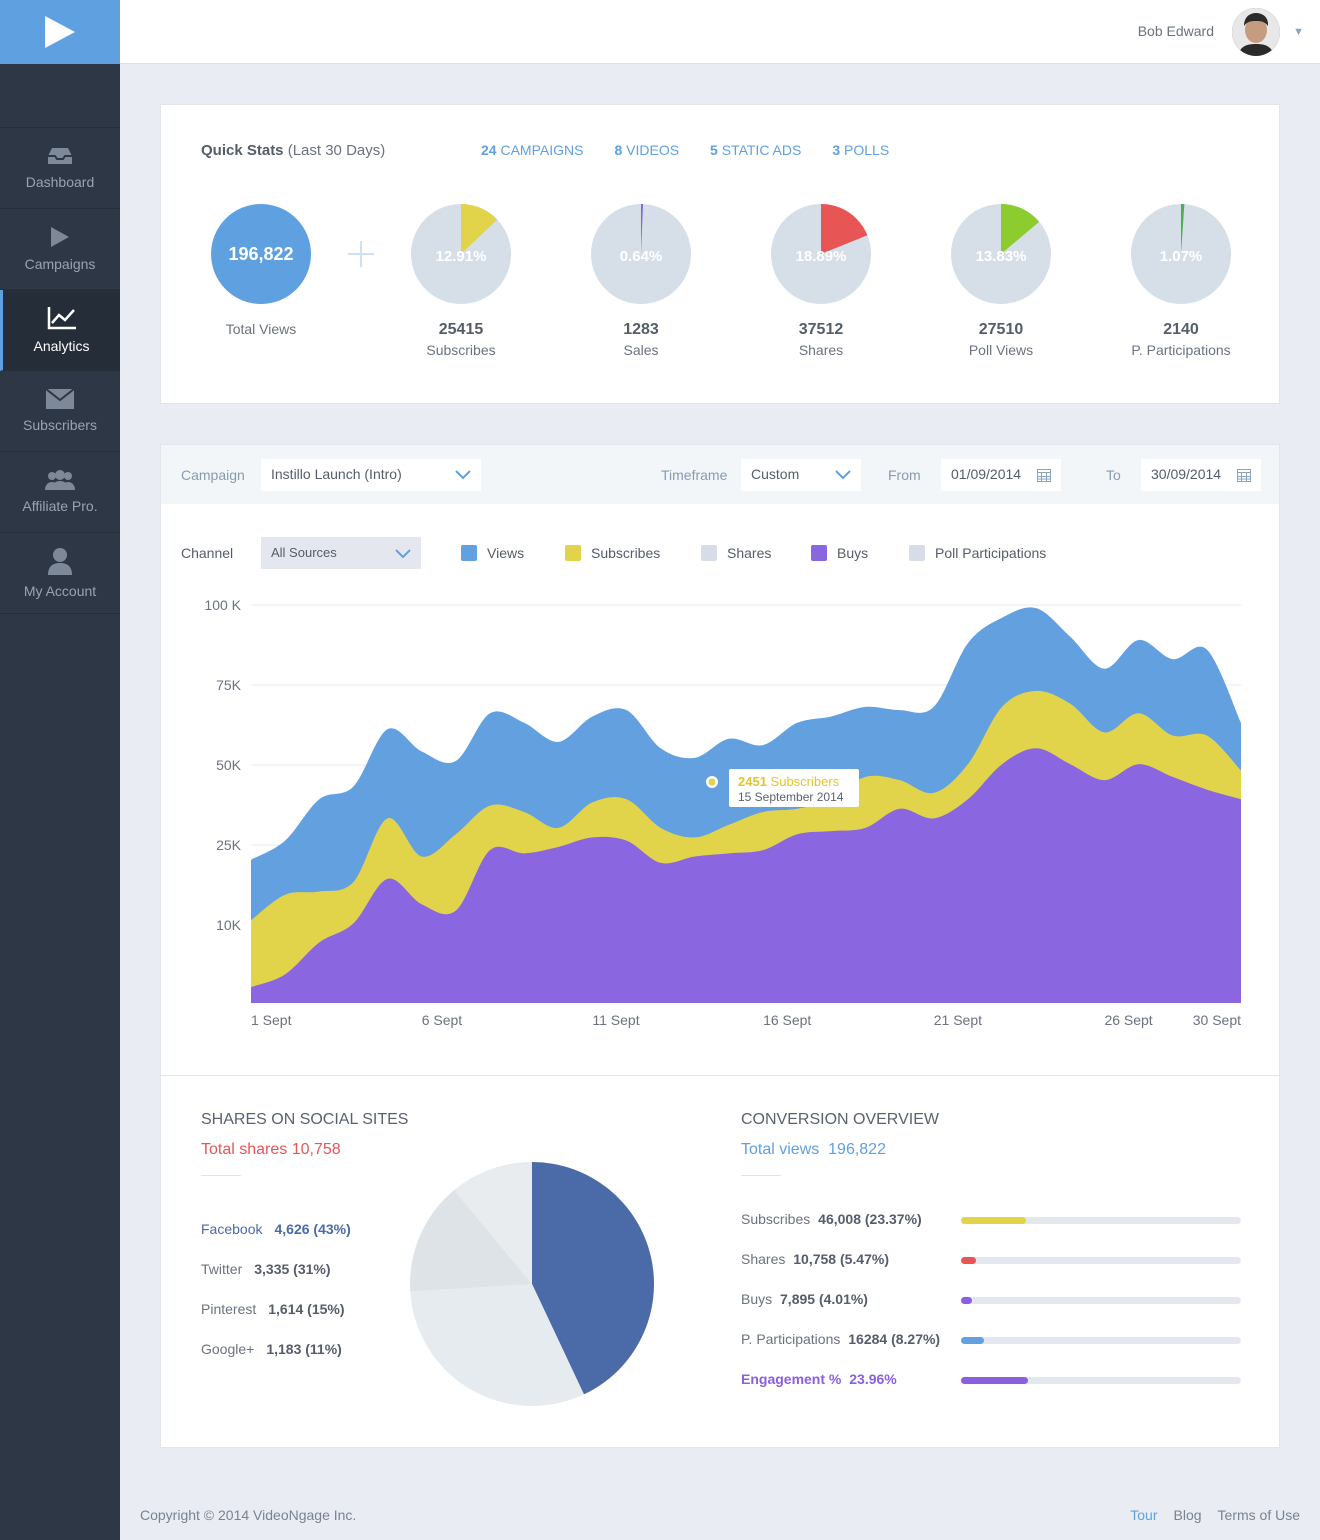 Image resolution: width=1320 pixels, height=1540 pixels. What do you see at coordinates (61, 318) in the screenshot?
I see `analytics-icon` at bounding box center [61, 318].